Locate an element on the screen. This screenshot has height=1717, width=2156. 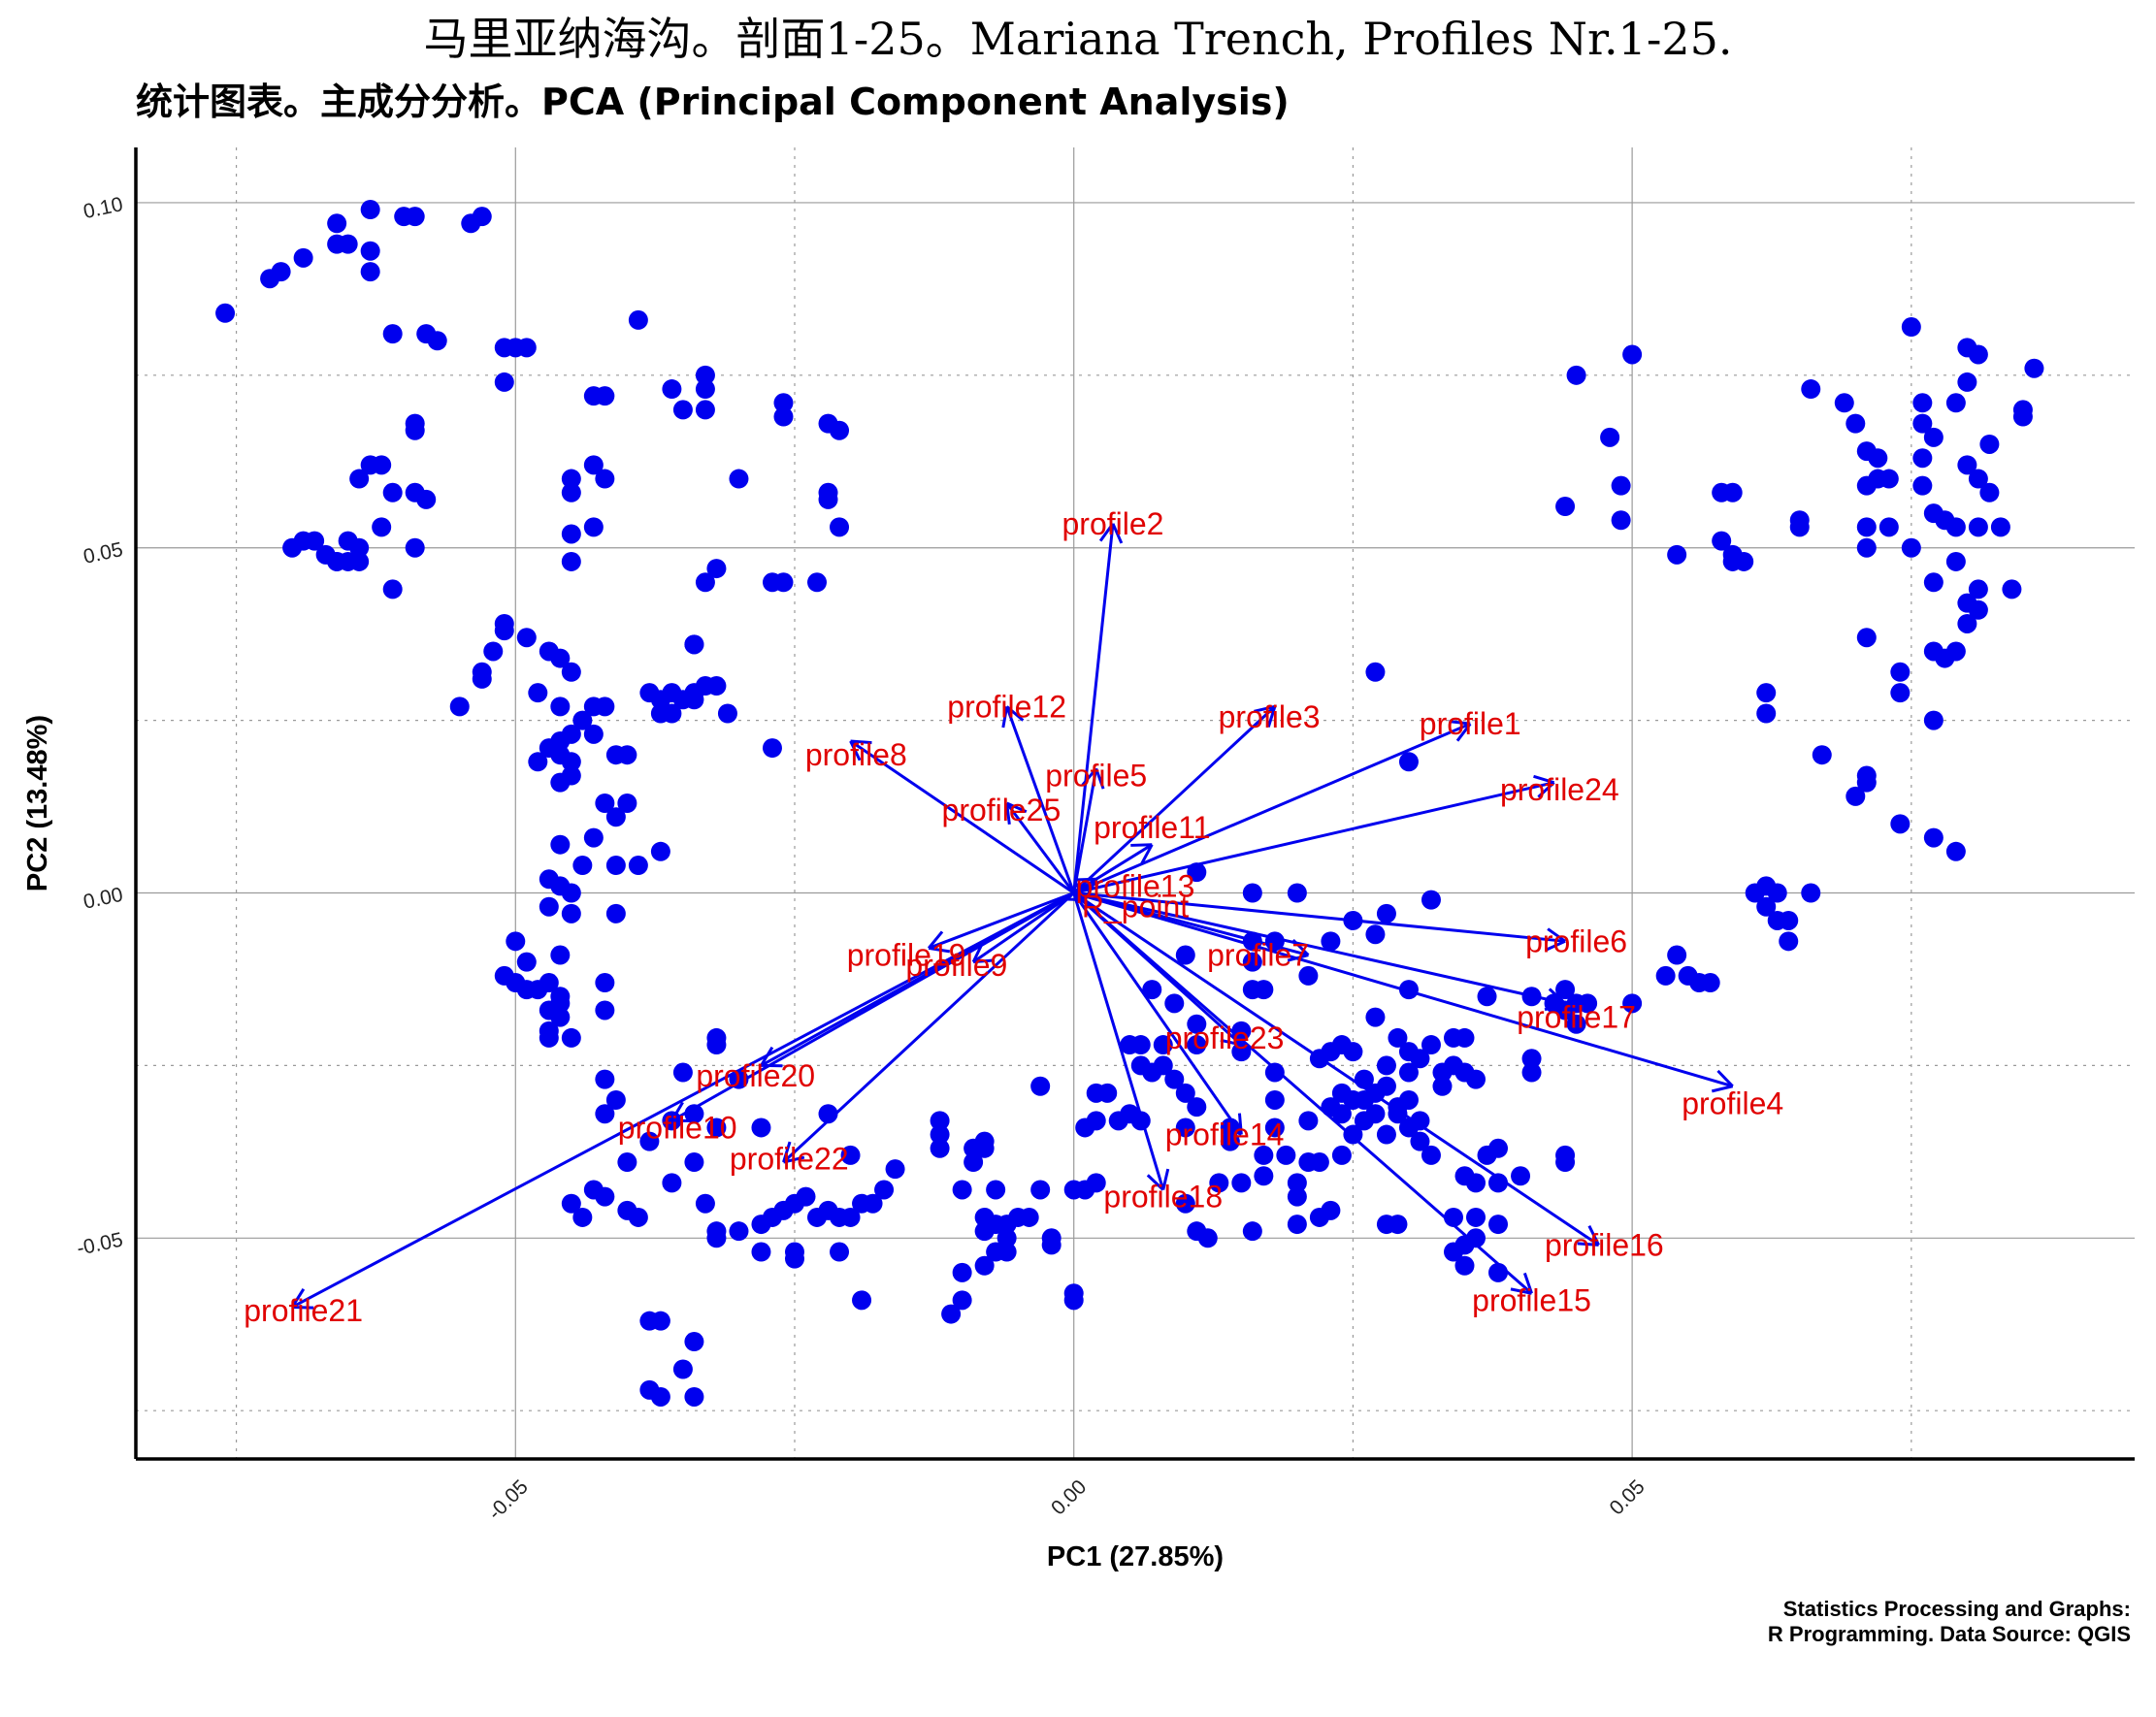
loading-vector-profile19 is located at coordinates (1001, 920).